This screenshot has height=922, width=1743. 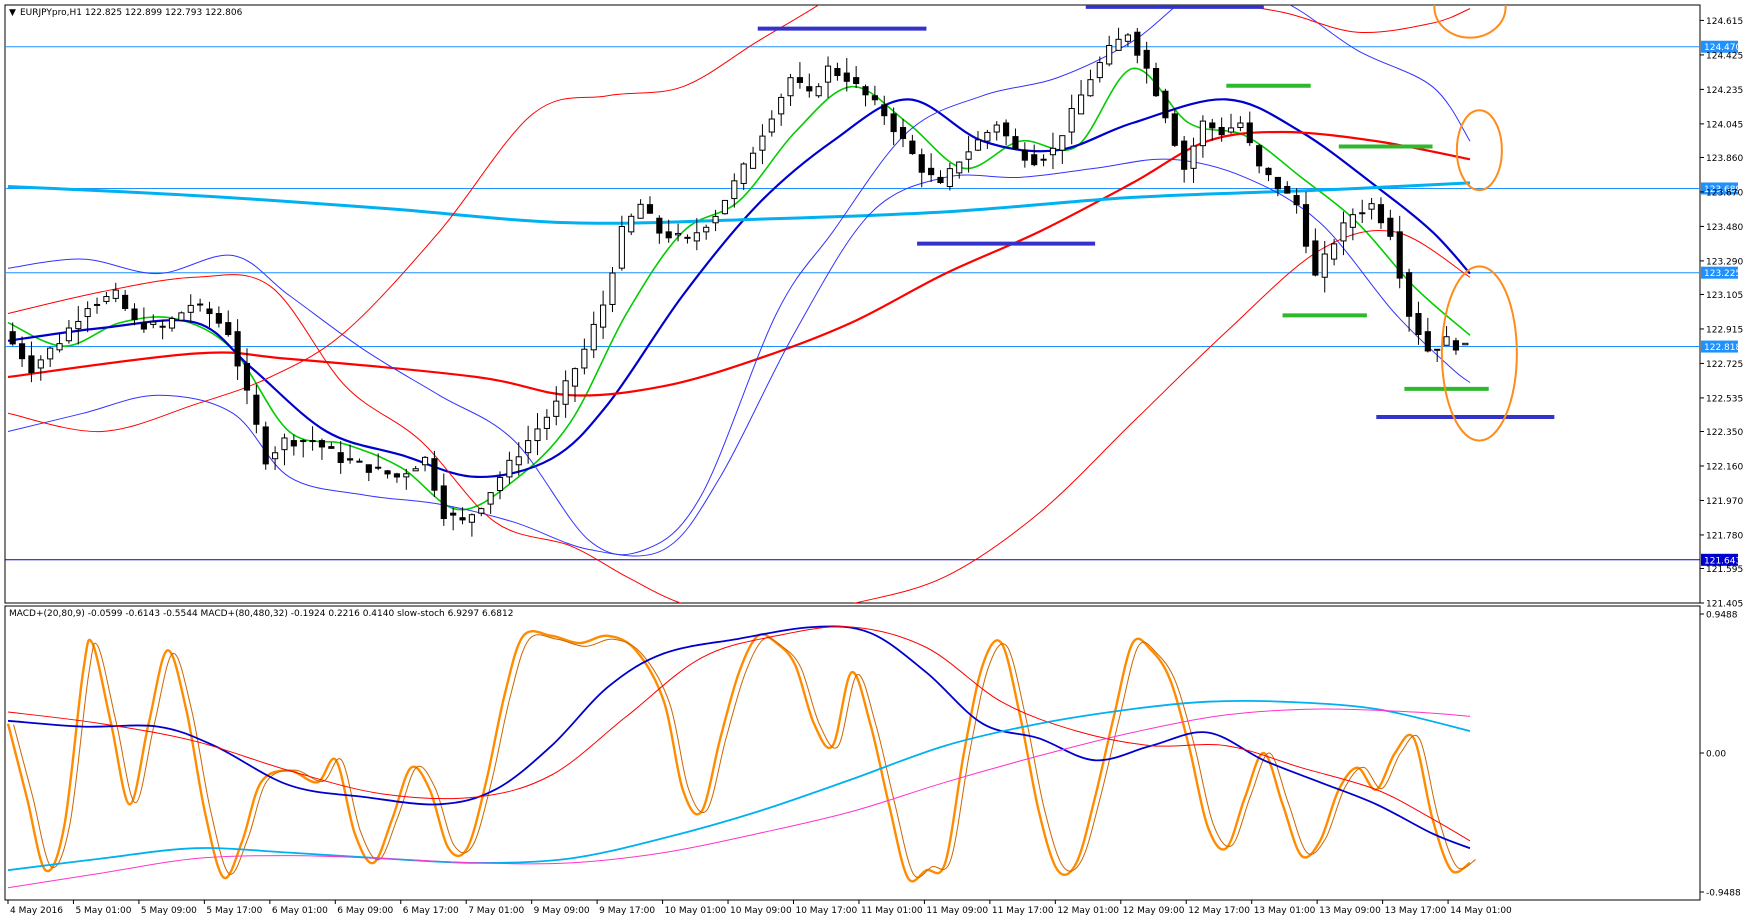 What do you see at coordinates (1723, 894) in the screenshot?
I see `ind-tick-label-2: -0.9488` at bounding box center [1723, 894].